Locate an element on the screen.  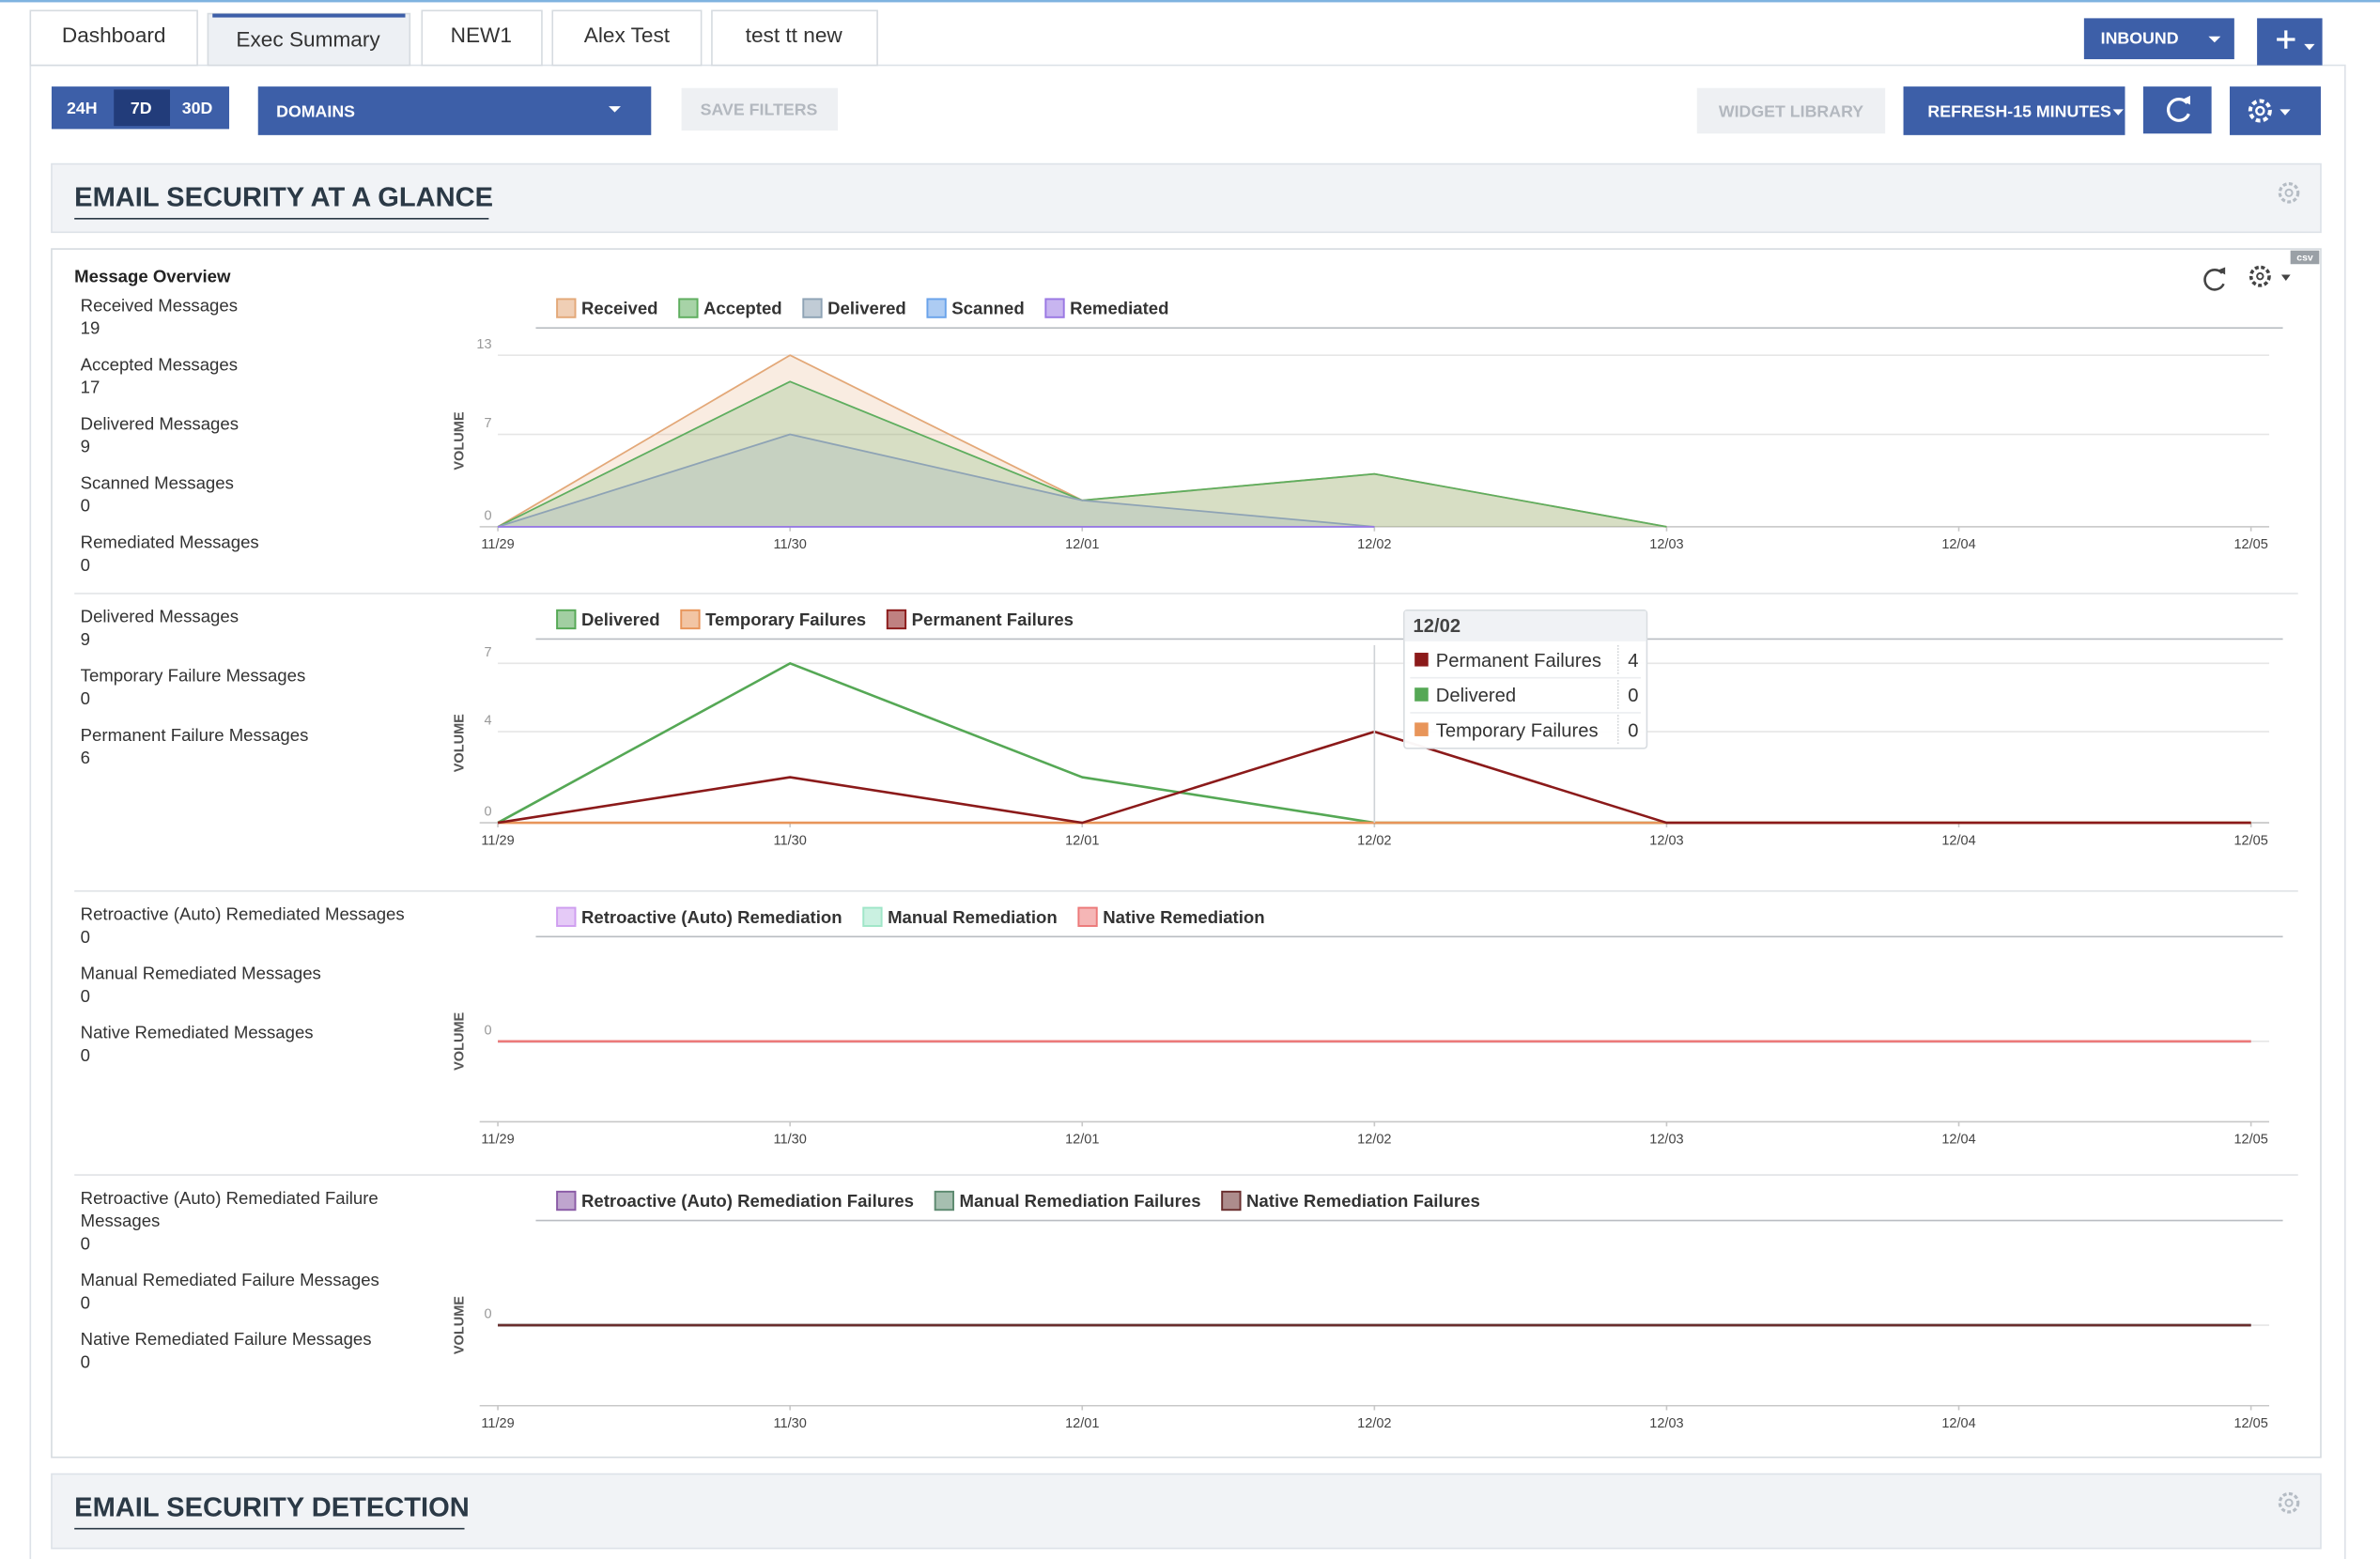
tooltip-series: Delivered is located at coordinates (1476, 696).